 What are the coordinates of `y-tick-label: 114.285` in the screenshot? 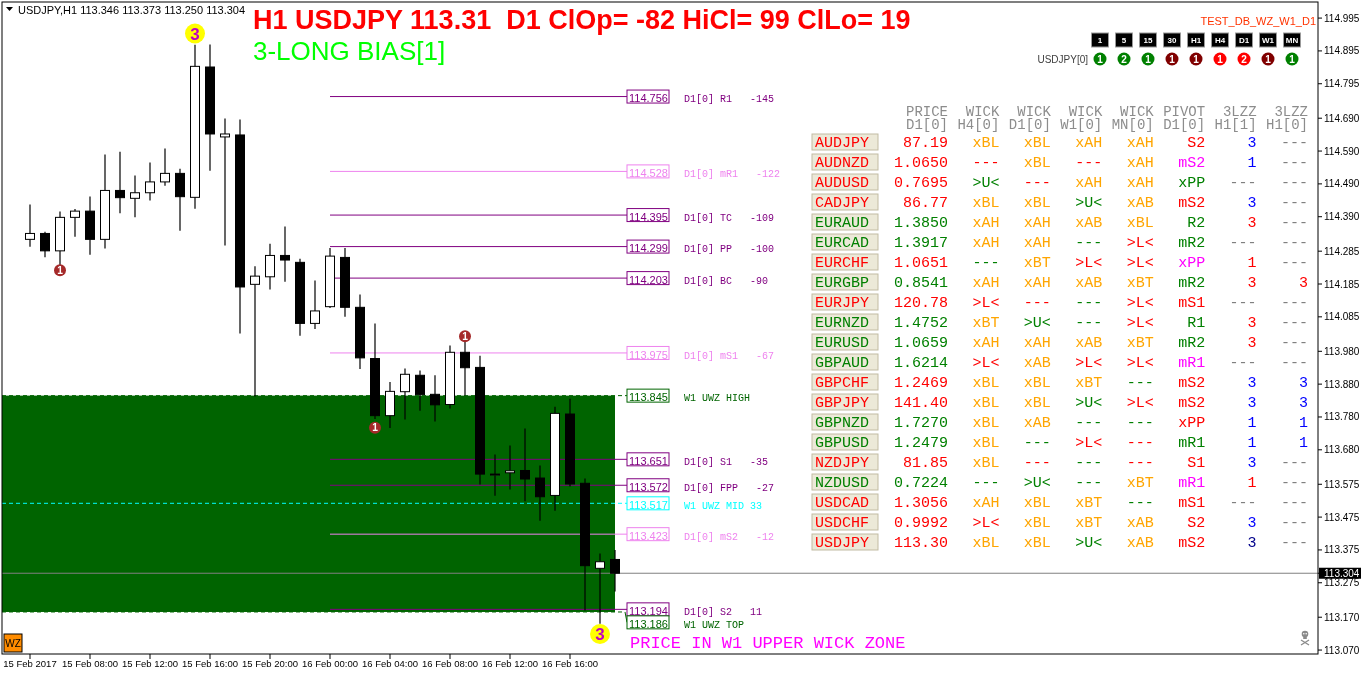 It's located at (1342, 251).